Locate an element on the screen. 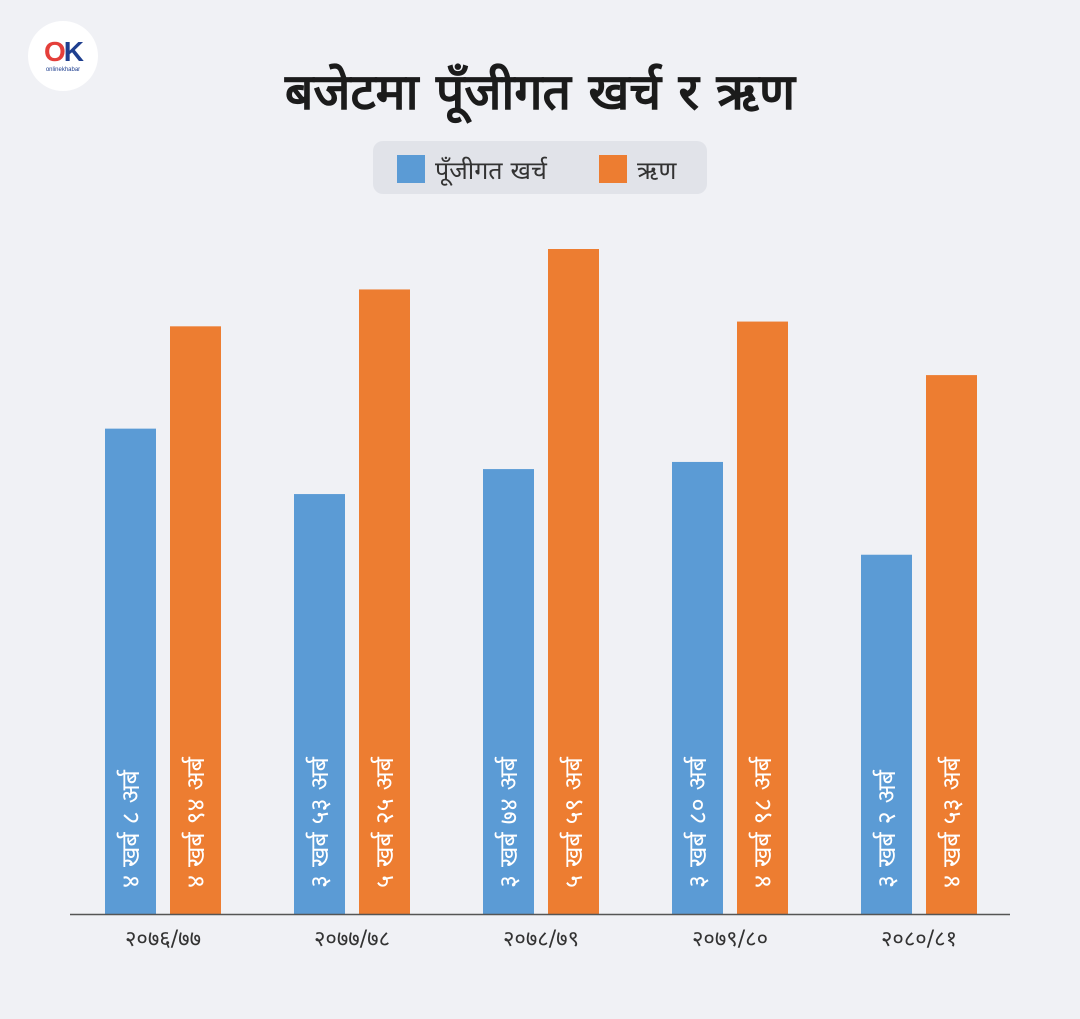 This screenshot has height=1019, width=1080. bar-value-label: ४ खर्ब ५३ अर्ब is located at coordinates (951, 822).